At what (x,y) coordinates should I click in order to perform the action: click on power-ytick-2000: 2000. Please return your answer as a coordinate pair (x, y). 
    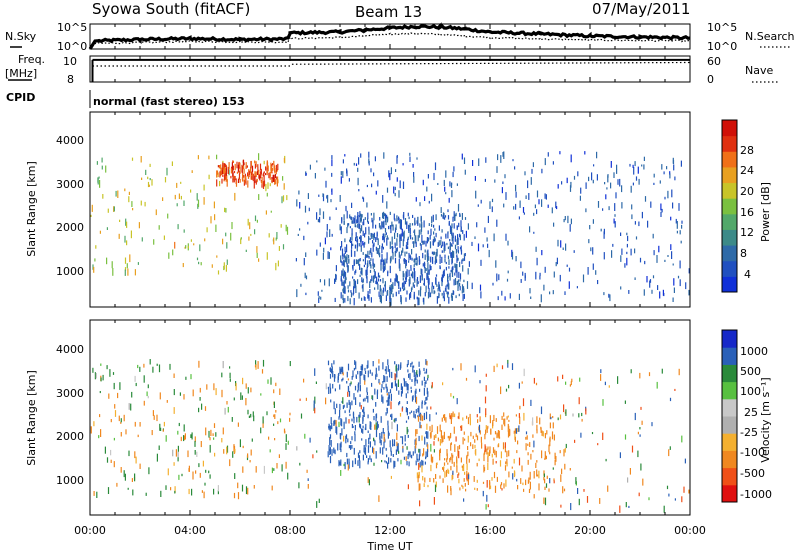
    Looking at the image, I should click on (70, 227).